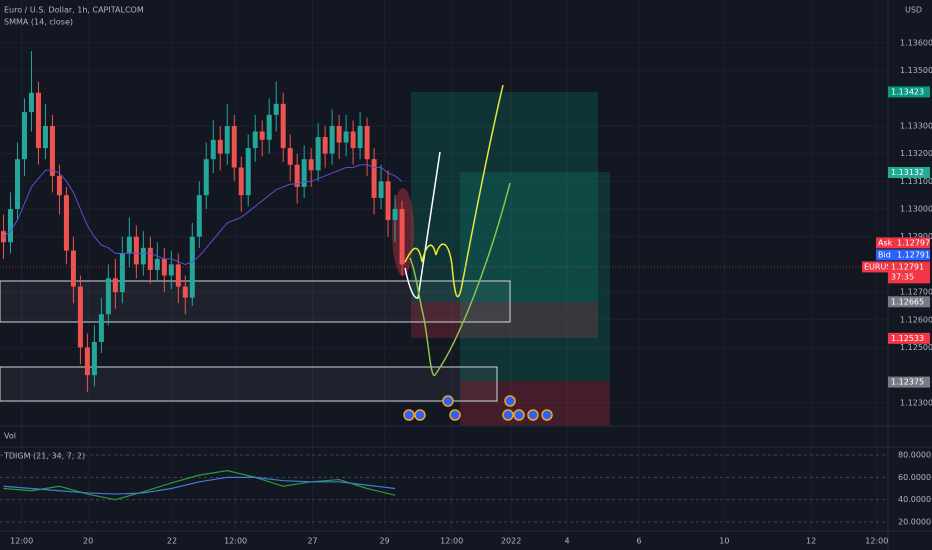  What do you see at coordinates (914, 499) in the screenshot?
I see `y-tick-label: 40.0000` at bounding box center [914, 499].